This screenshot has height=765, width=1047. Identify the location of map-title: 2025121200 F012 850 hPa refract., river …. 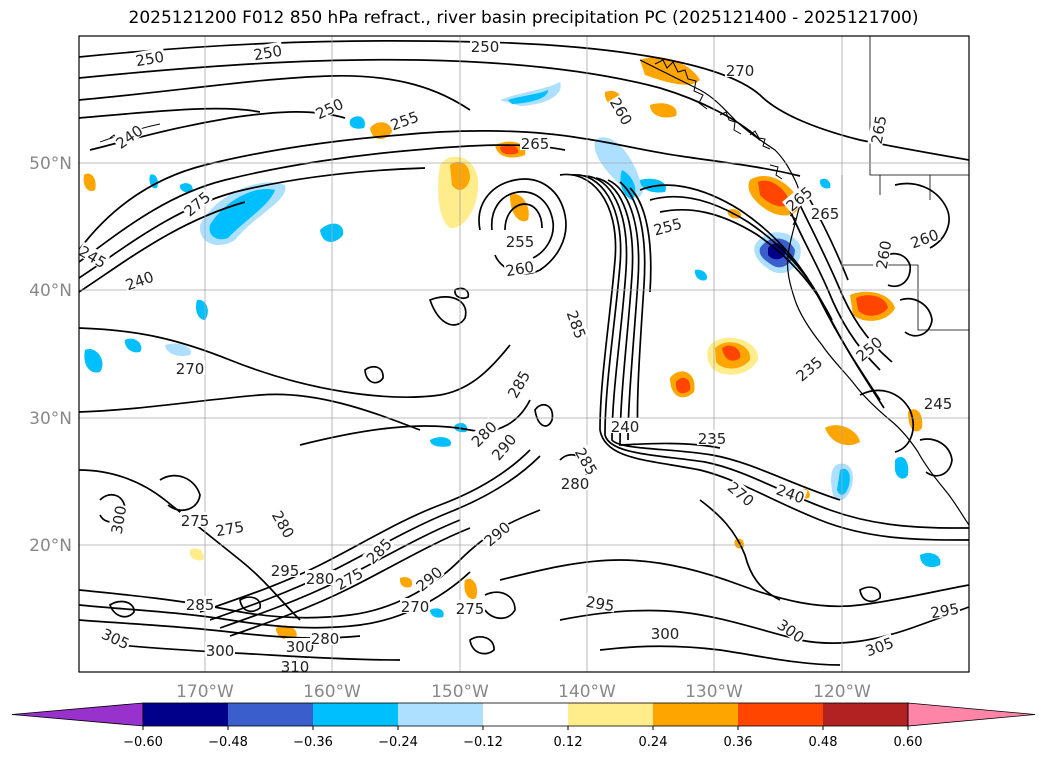
(523, 18).